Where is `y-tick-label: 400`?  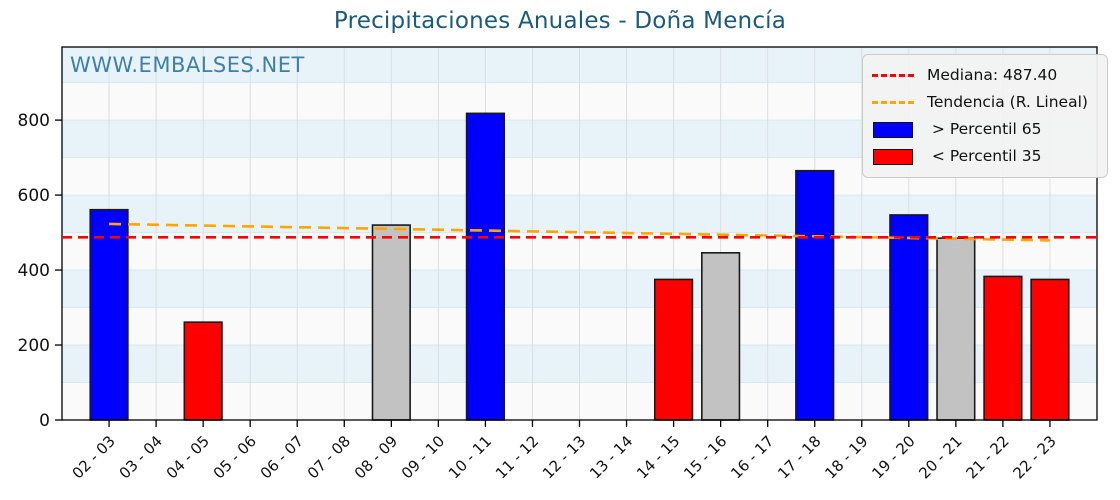
y-tick-label: 400 is located at coordinates (34, 271).